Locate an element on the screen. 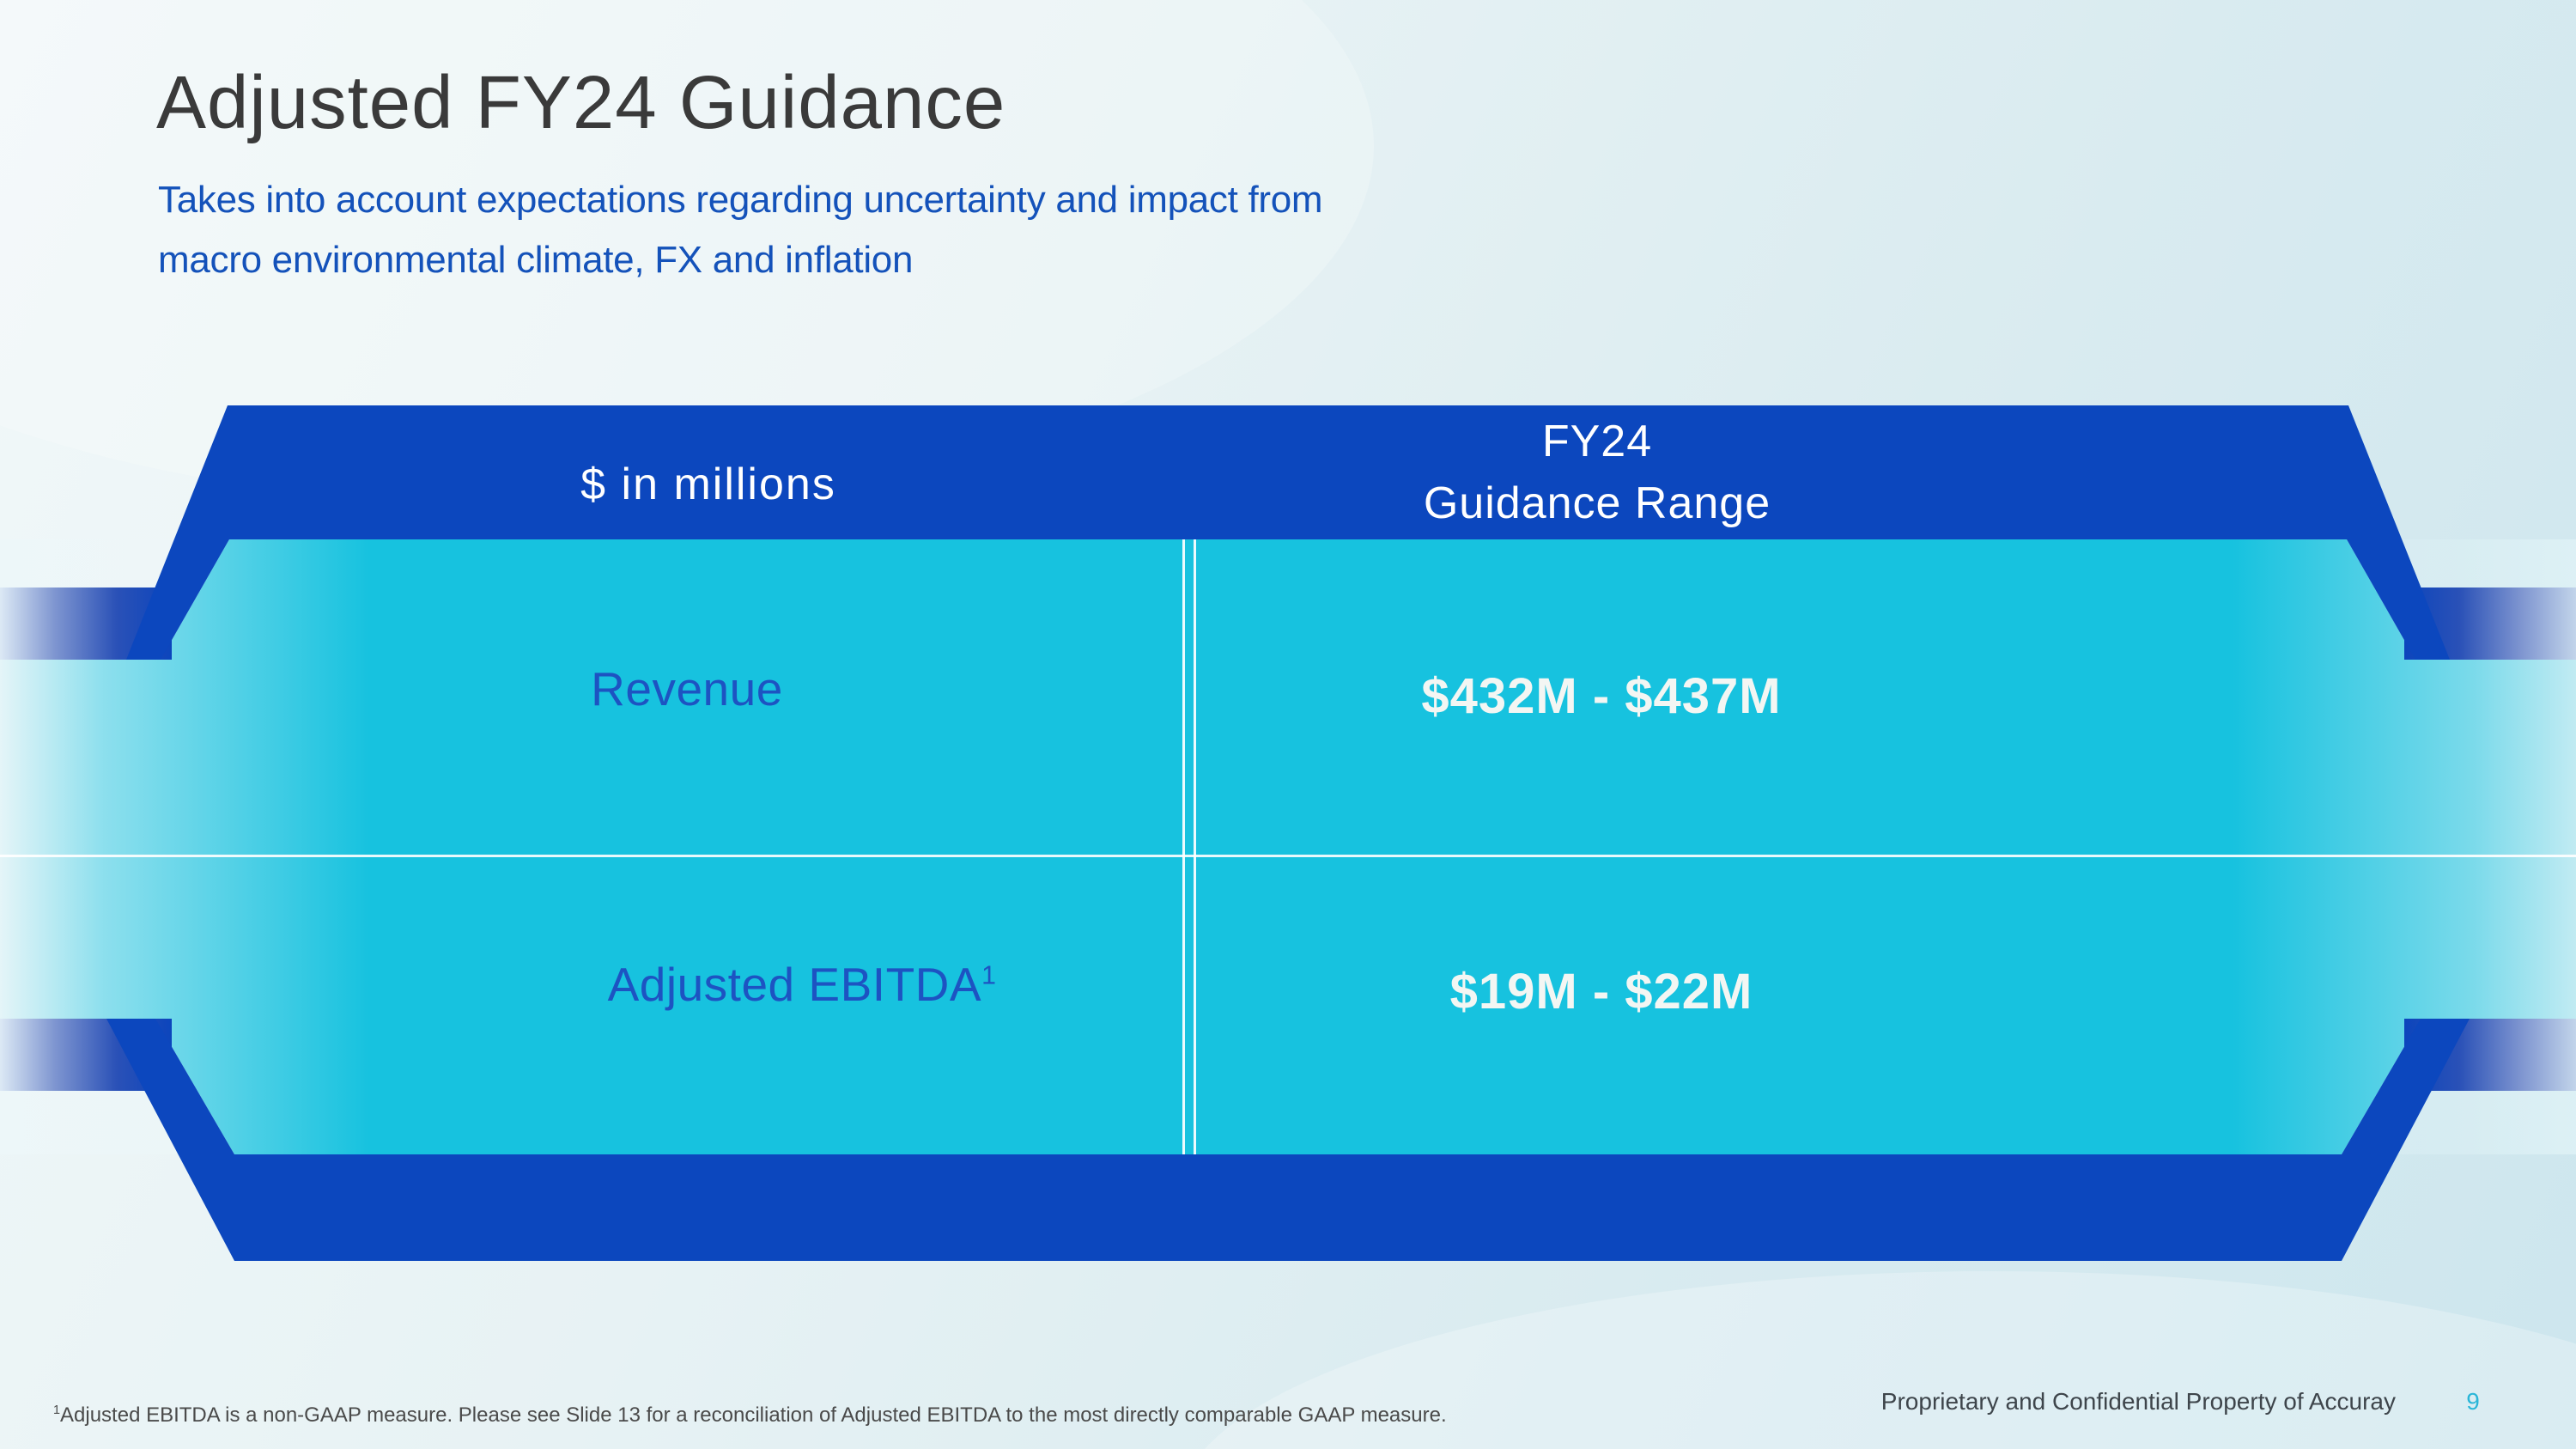 The width and height of the screenshot is (2576, 1449). table-row-value-revenue: $432M - $437M is located at coordinates (1601, 696).